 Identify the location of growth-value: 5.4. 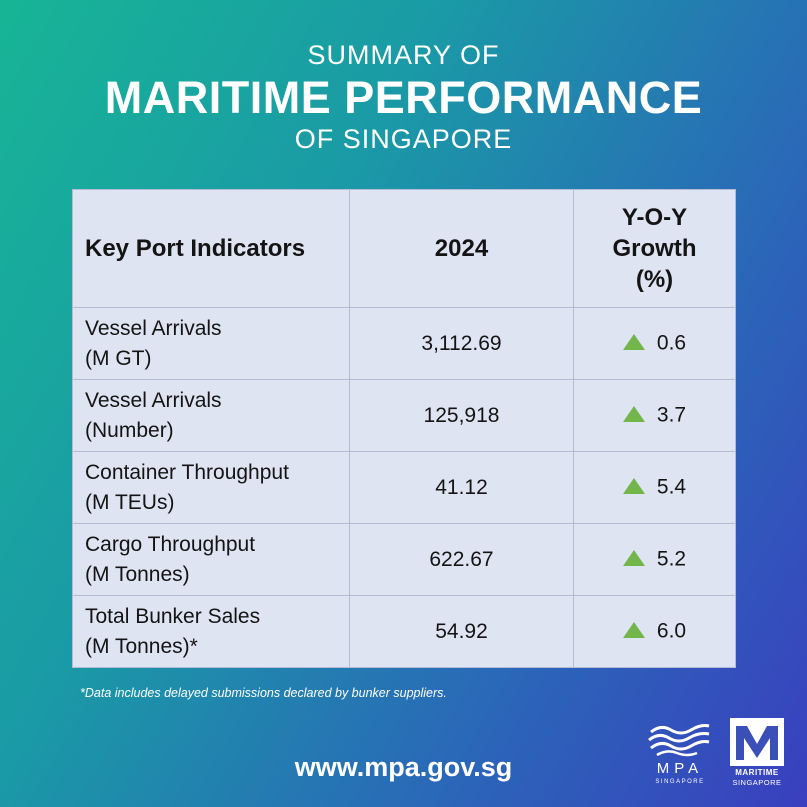
(671, 487).